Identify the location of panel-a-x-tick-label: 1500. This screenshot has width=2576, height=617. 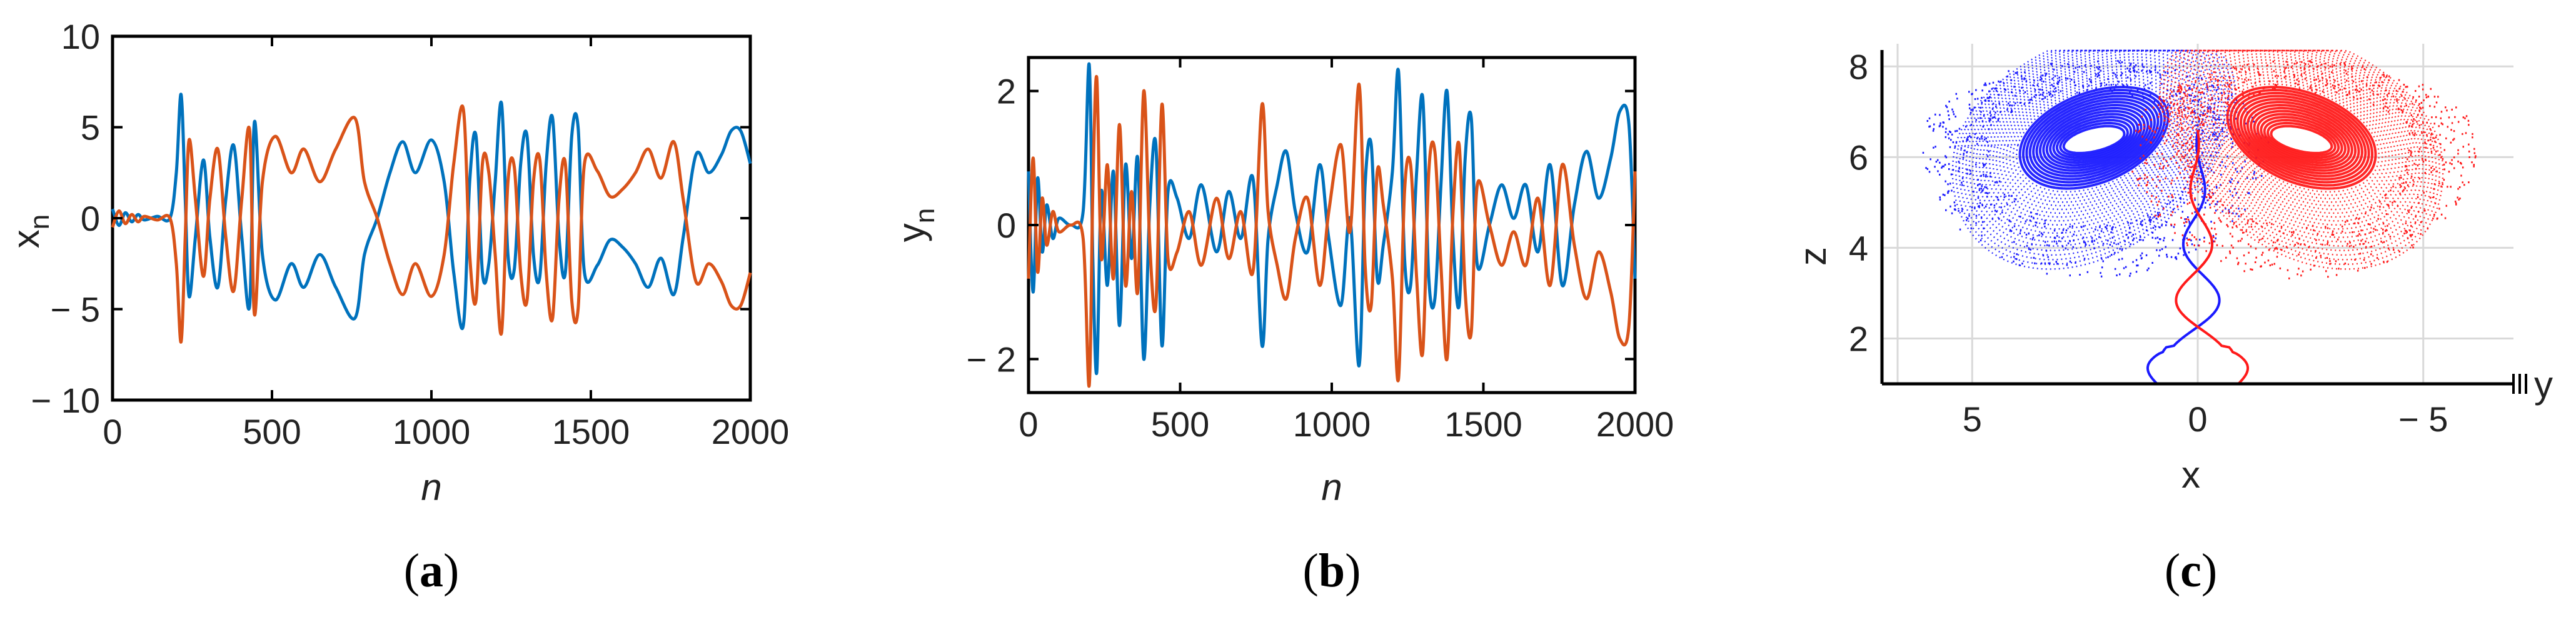
(591, 431).